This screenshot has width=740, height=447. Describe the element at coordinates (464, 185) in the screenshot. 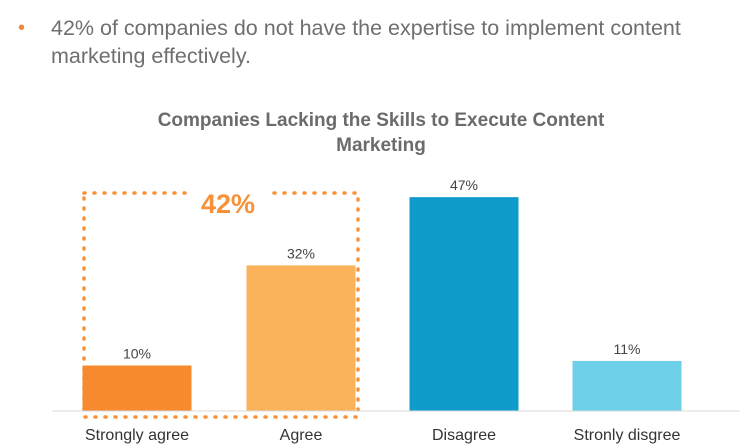

I see `value-label: 47%` at that location.